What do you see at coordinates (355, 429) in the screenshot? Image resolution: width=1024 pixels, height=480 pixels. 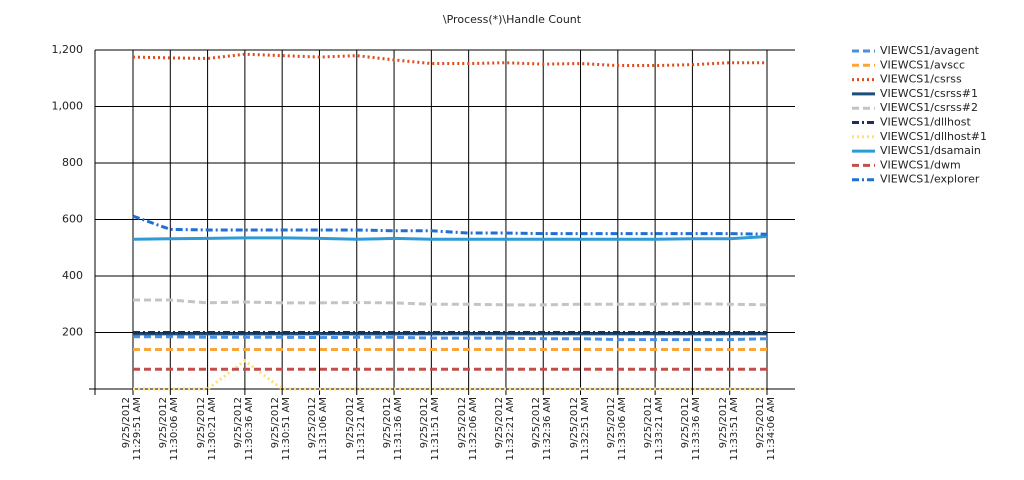 I see `x-tick-label: 9/25/2012 11:31:21 AM` at bounding box center [355, 429].